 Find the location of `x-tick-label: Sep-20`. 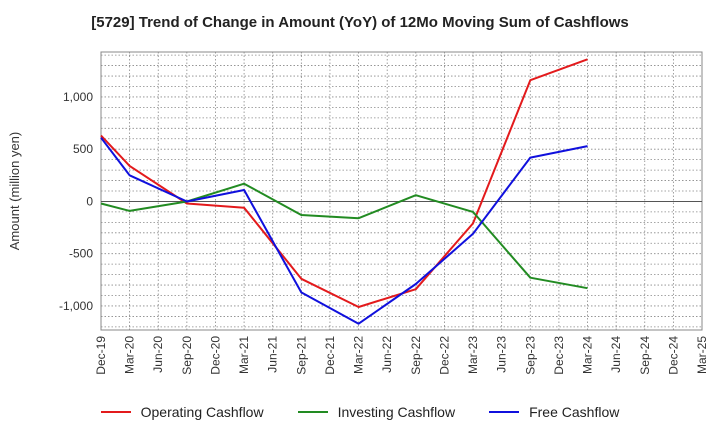

x-tick-label: Sep-20 is located at coordinates (187, 355).